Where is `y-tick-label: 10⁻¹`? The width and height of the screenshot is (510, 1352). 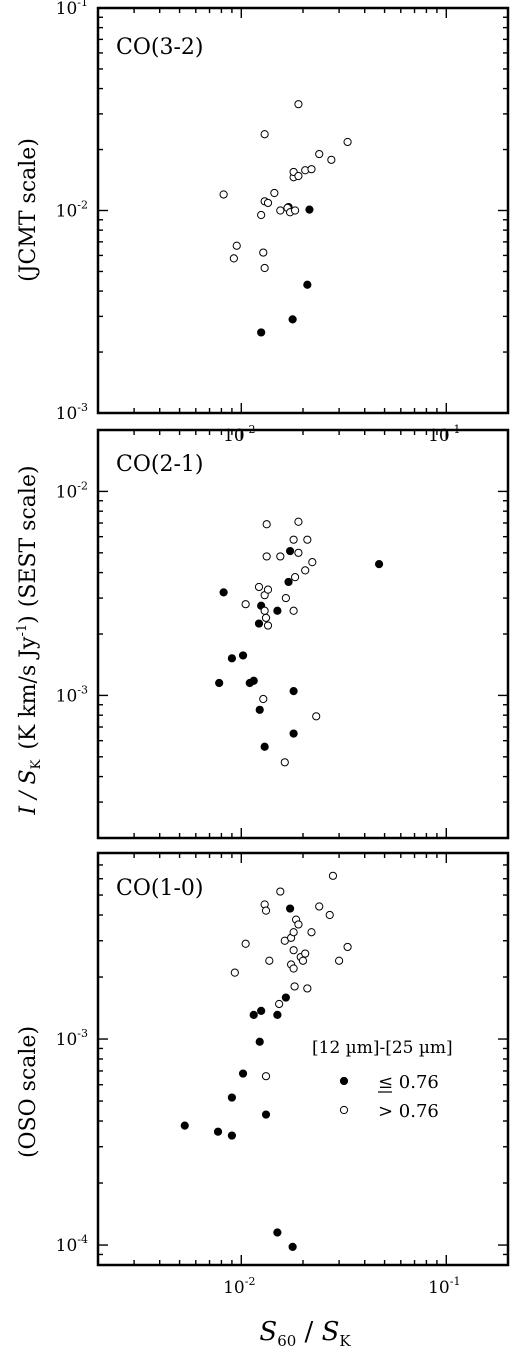
y-tick-label: 10⁻¹ is located at coordinates (72, 9).